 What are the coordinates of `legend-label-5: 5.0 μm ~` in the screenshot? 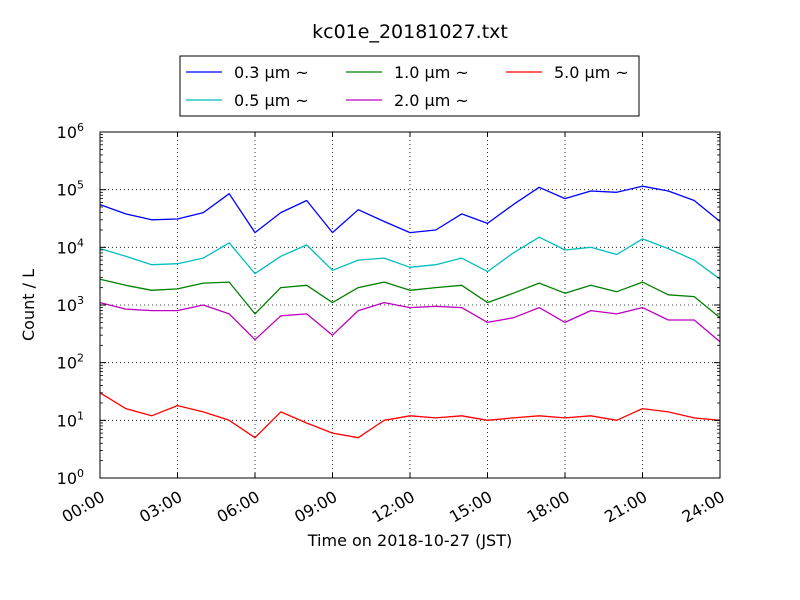 It's located at (591, 72).